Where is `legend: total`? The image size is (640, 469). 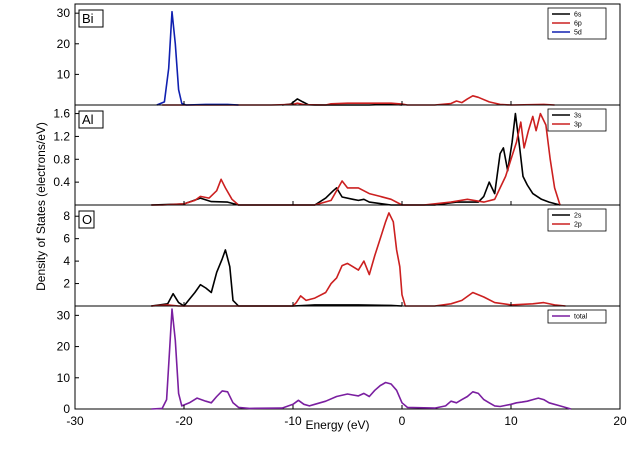 legend: total is located at coordinates (577, 316).